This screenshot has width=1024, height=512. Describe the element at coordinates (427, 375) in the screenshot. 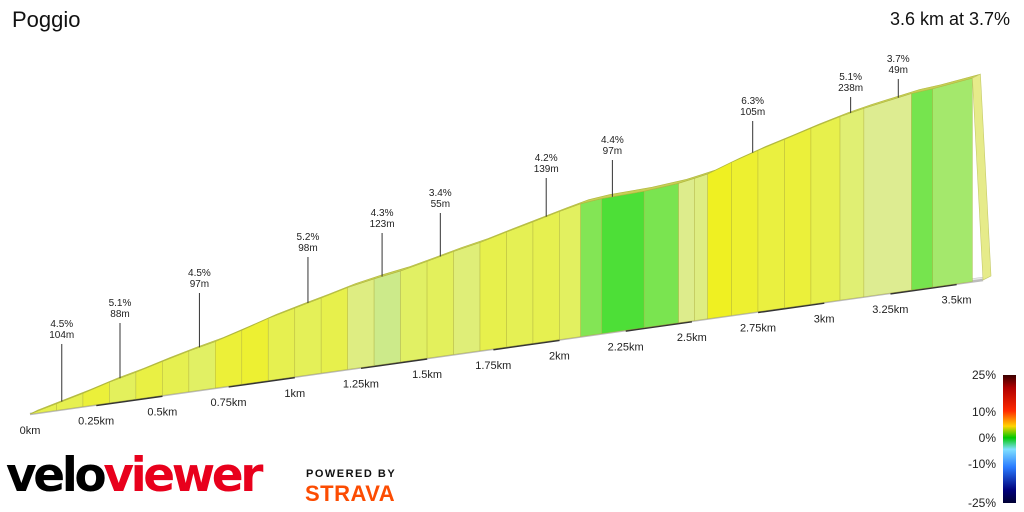

I see `x-tick-label: 1.5km` at that location.